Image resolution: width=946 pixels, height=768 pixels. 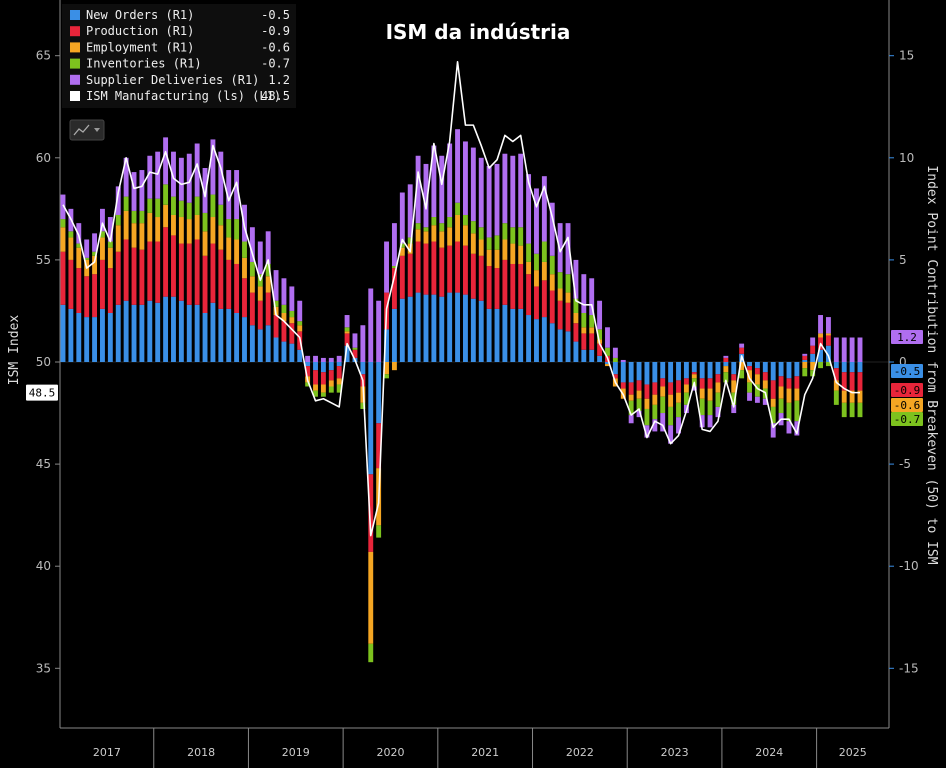 I want to click on series-last-tag, so click(x=907, y=337).